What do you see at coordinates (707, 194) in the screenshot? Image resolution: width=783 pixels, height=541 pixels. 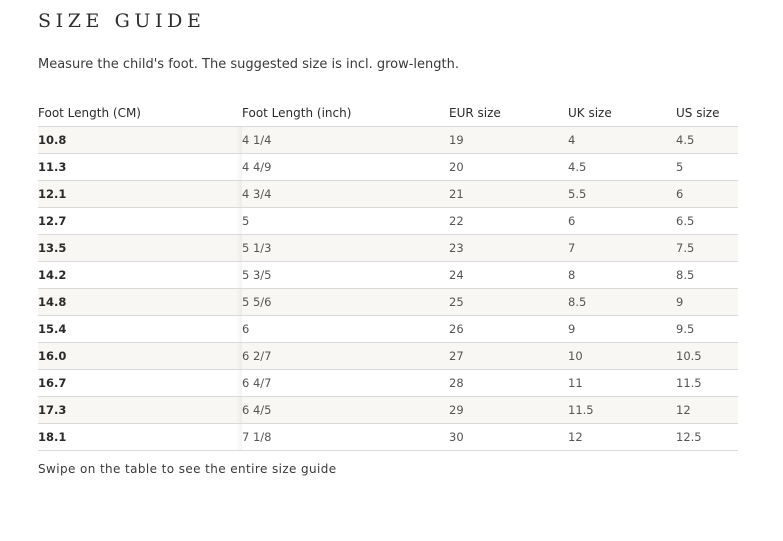 I see `cell-us-size: 6` at bounding box center [707, 194].